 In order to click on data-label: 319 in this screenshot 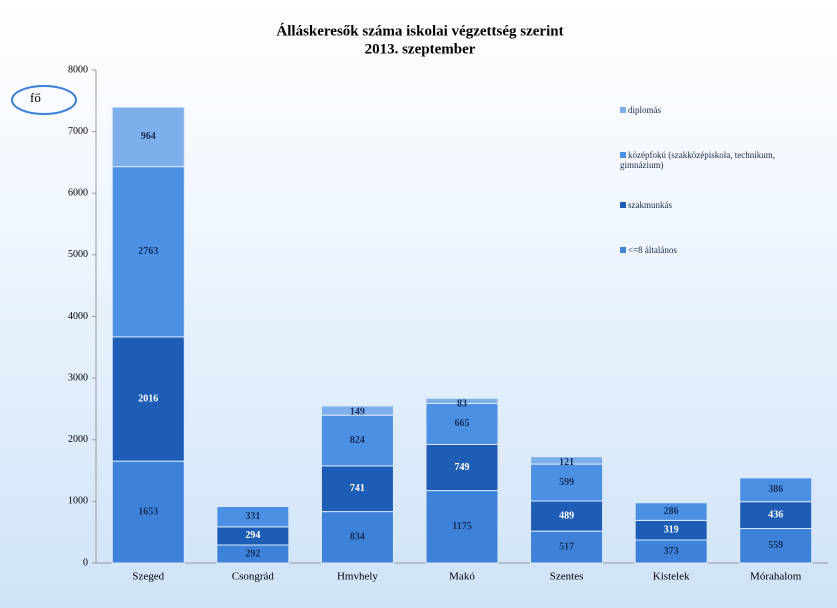, I will do `click(671, 529)`.